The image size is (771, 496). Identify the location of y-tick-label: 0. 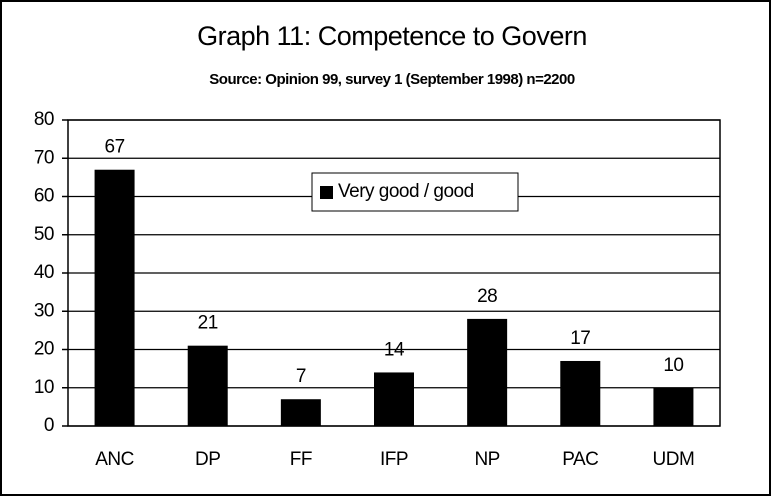
(49, 425).